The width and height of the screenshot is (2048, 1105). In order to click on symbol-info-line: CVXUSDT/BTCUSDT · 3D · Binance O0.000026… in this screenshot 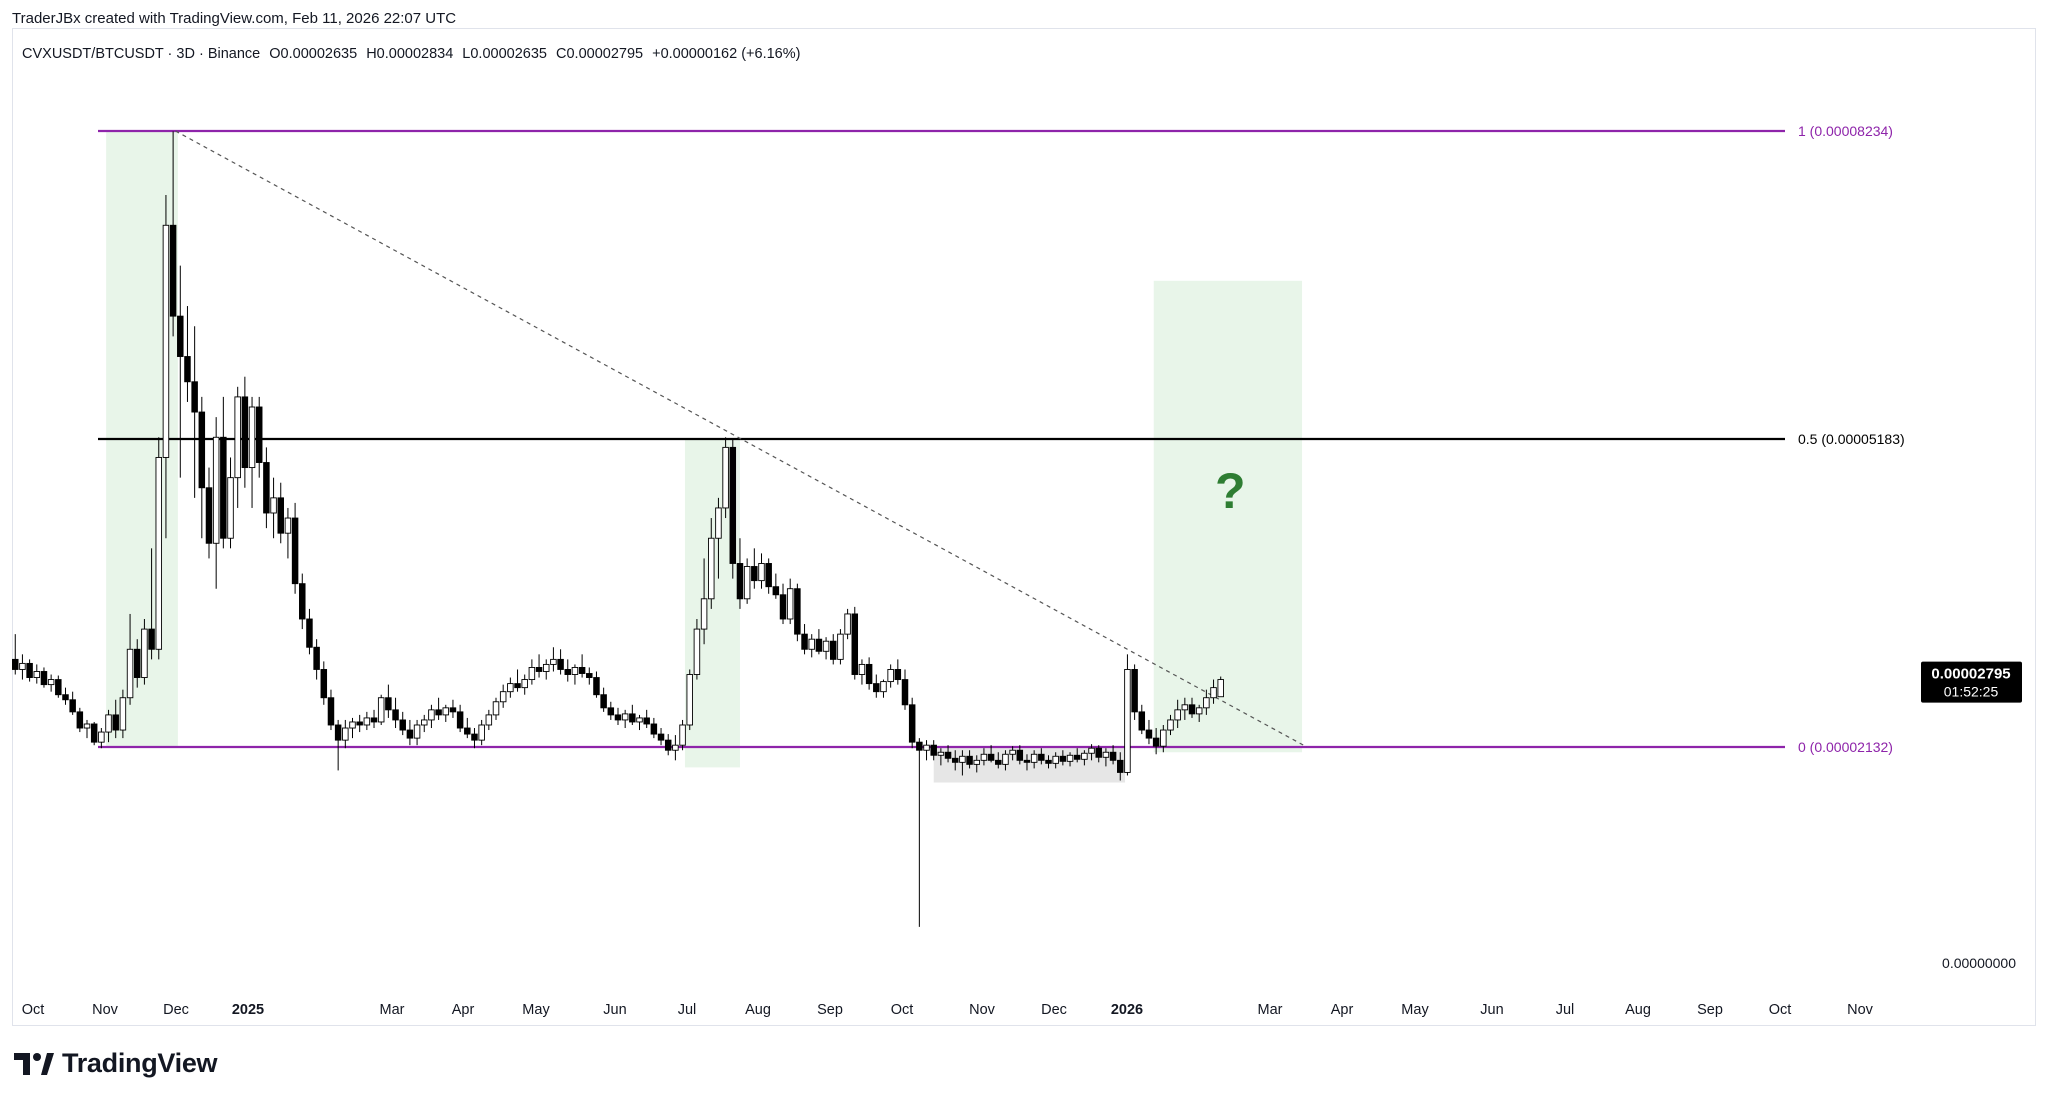, I will do `click(413, 54)`.